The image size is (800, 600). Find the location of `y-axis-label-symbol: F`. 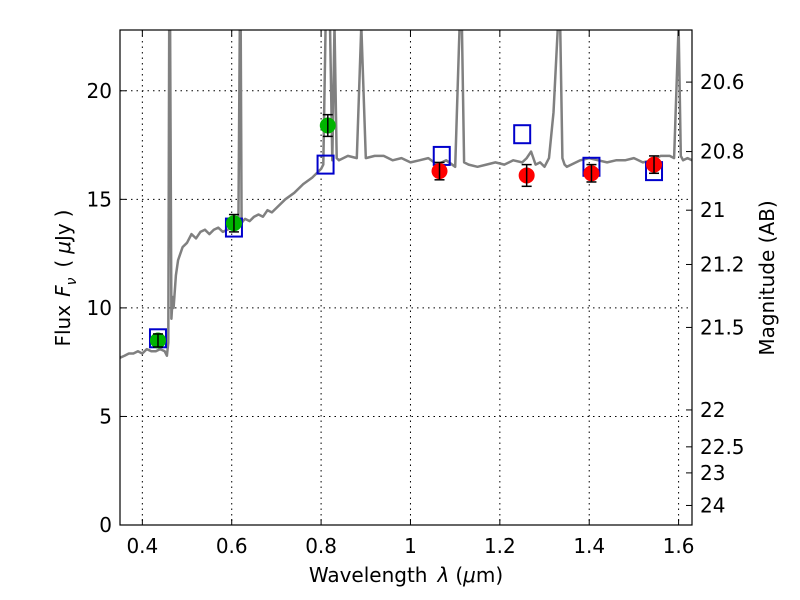

y-axis-label-symbol: F is located at coordinates (63, 291).